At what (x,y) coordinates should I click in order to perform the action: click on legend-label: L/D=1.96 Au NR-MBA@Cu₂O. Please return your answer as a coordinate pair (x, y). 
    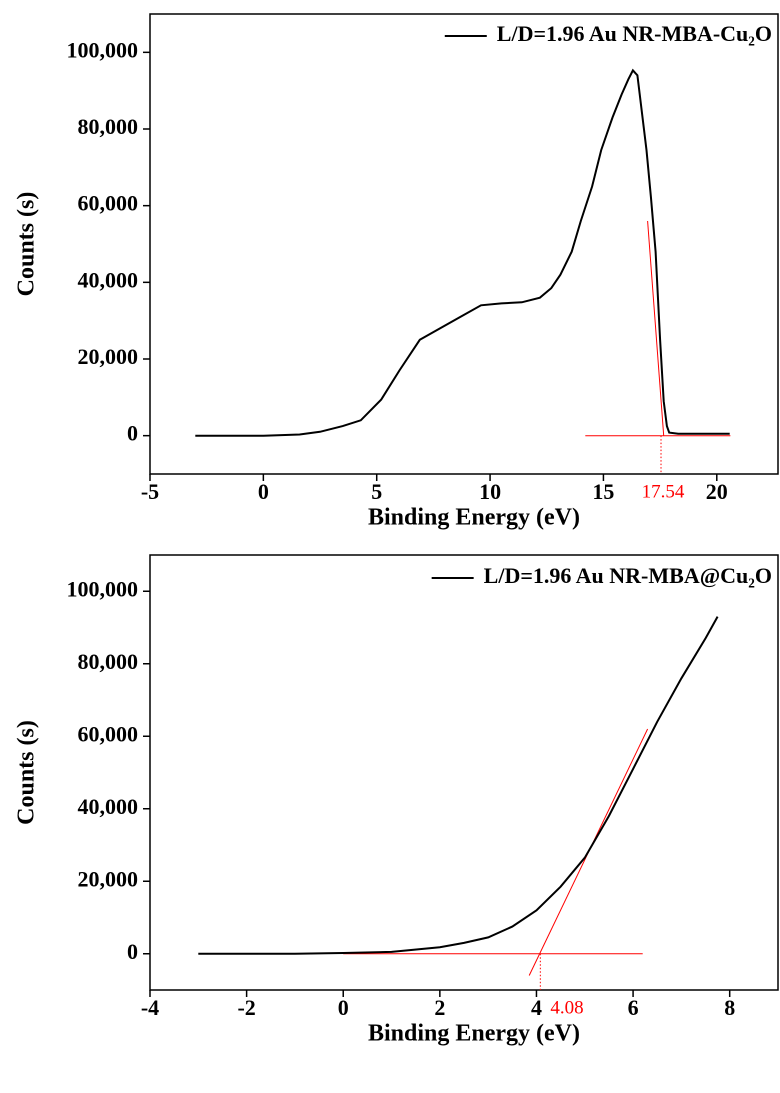
    Looking at the image, I should click on (628, 575).